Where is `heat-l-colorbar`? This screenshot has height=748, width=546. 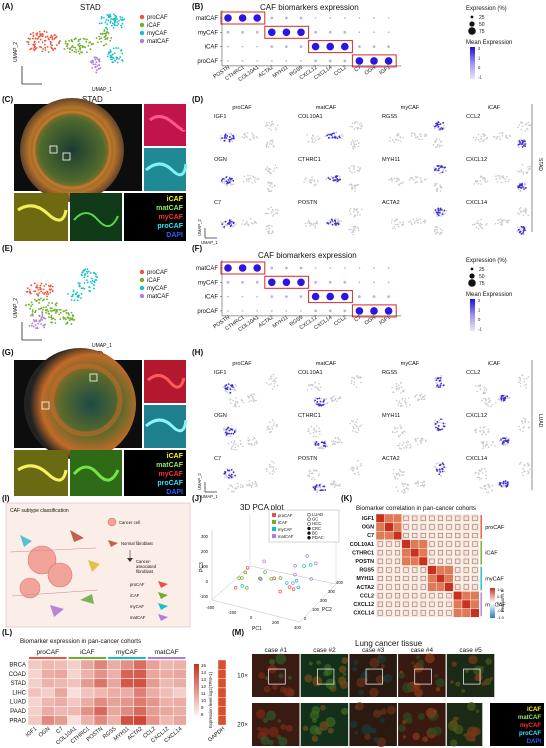
heat-l-colorbar is located at coordinates (196, 690).